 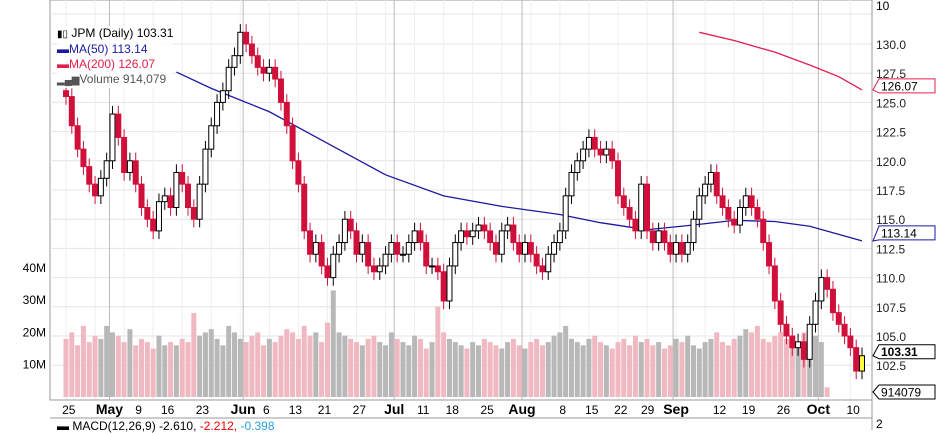 I want to click on x-tick-label: 27, so click(x=360, y=410).